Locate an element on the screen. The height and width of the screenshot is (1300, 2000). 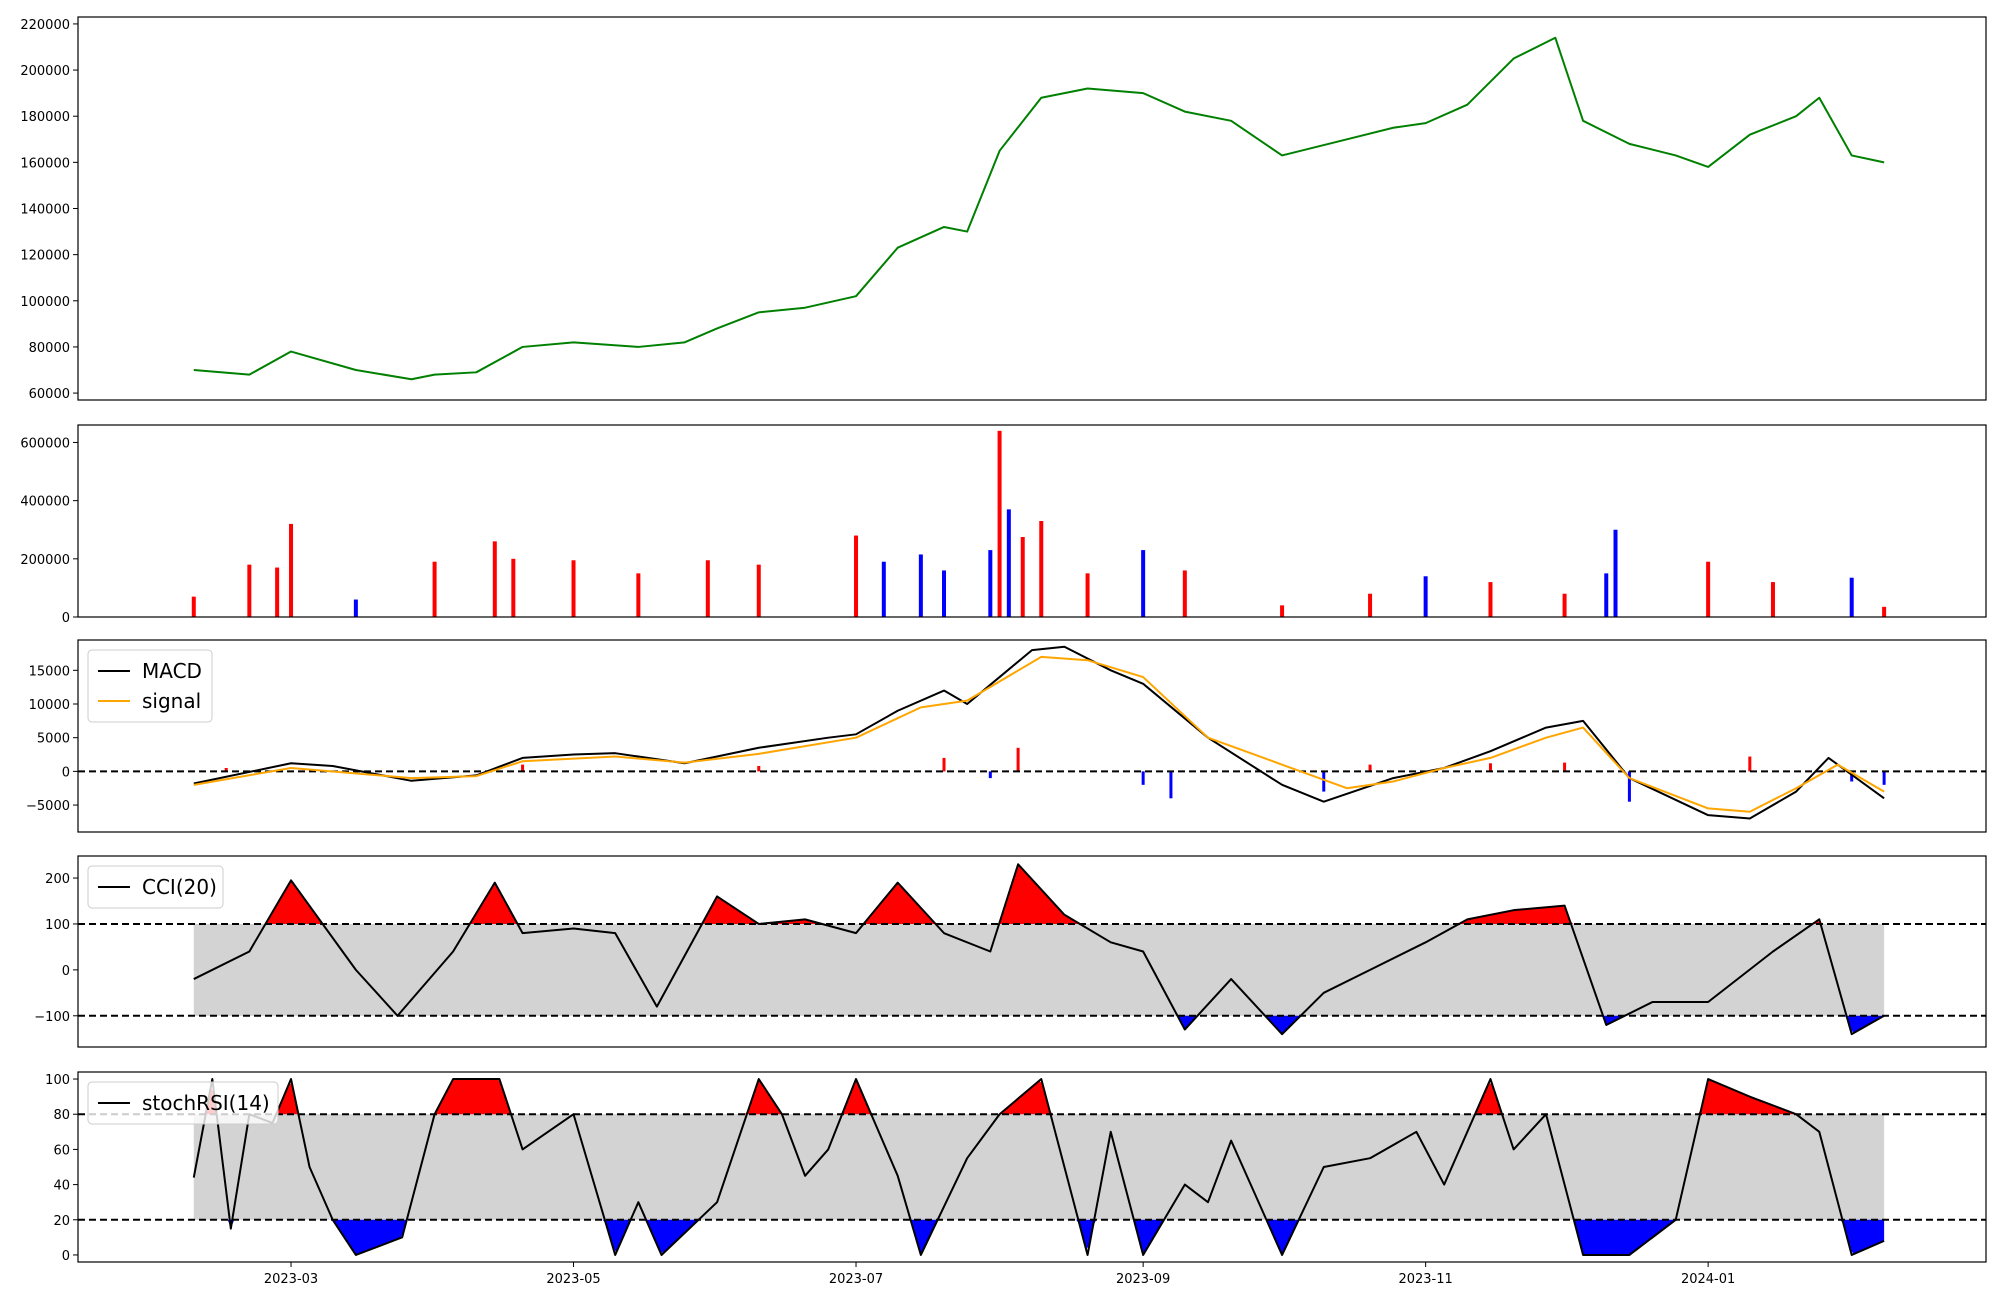
y-tick-label: 200000 is located at coordinates (45, 560).